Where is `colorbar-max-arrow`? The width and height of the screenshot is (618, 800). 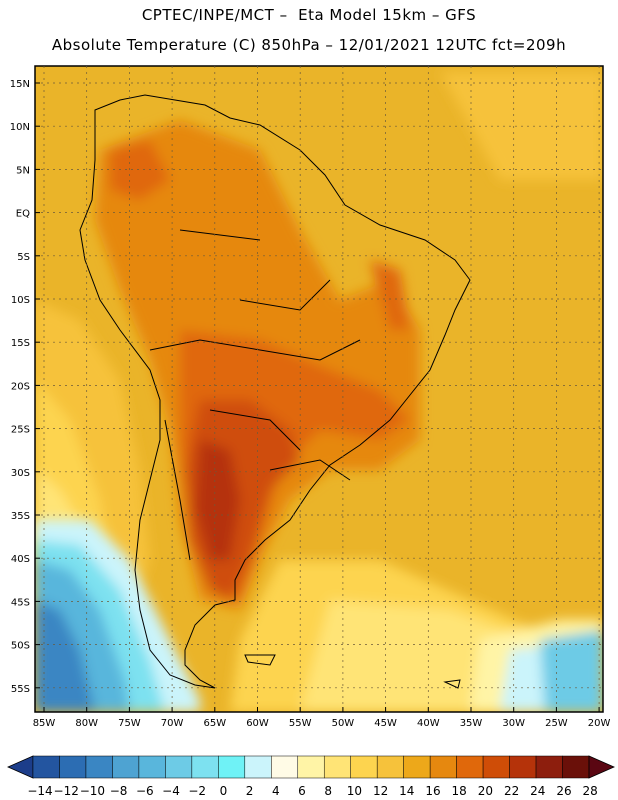 colorbar-max-arrow is located at coordinates (601, 767).